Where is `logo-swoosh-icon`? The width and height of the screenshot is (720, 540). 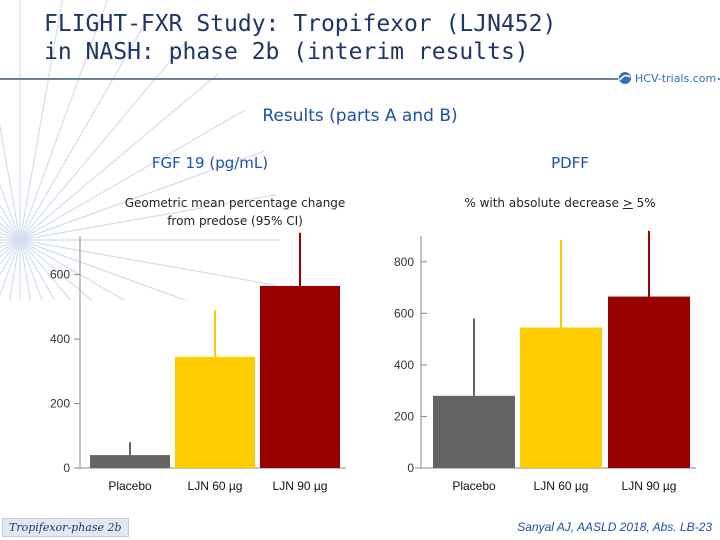
logo-swoosh-icon is located at coordinates (625, 78).